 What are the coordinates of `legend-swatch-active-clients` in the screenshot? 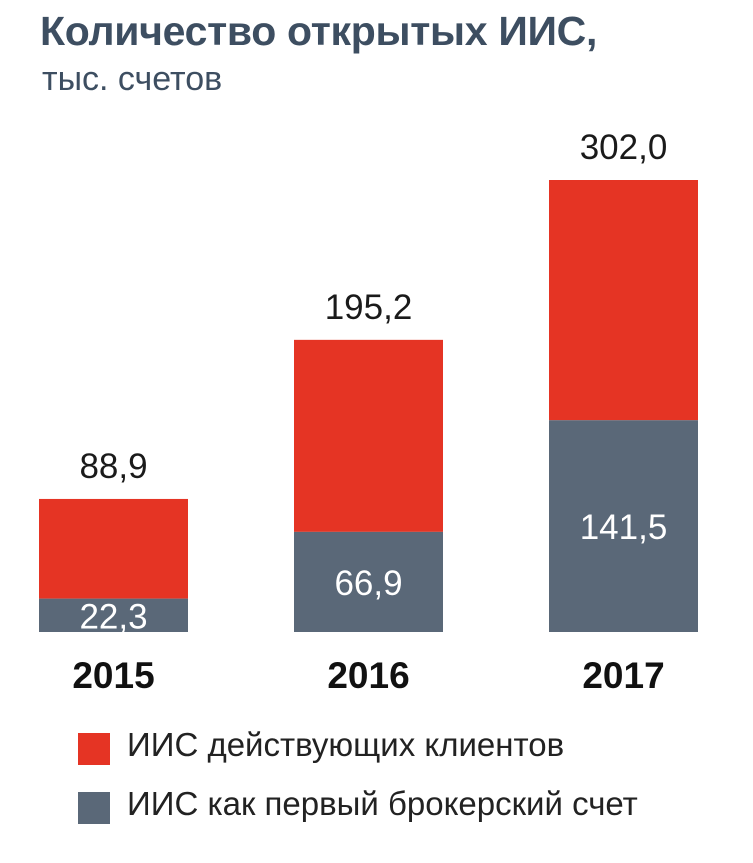 It's located at (94, 749).